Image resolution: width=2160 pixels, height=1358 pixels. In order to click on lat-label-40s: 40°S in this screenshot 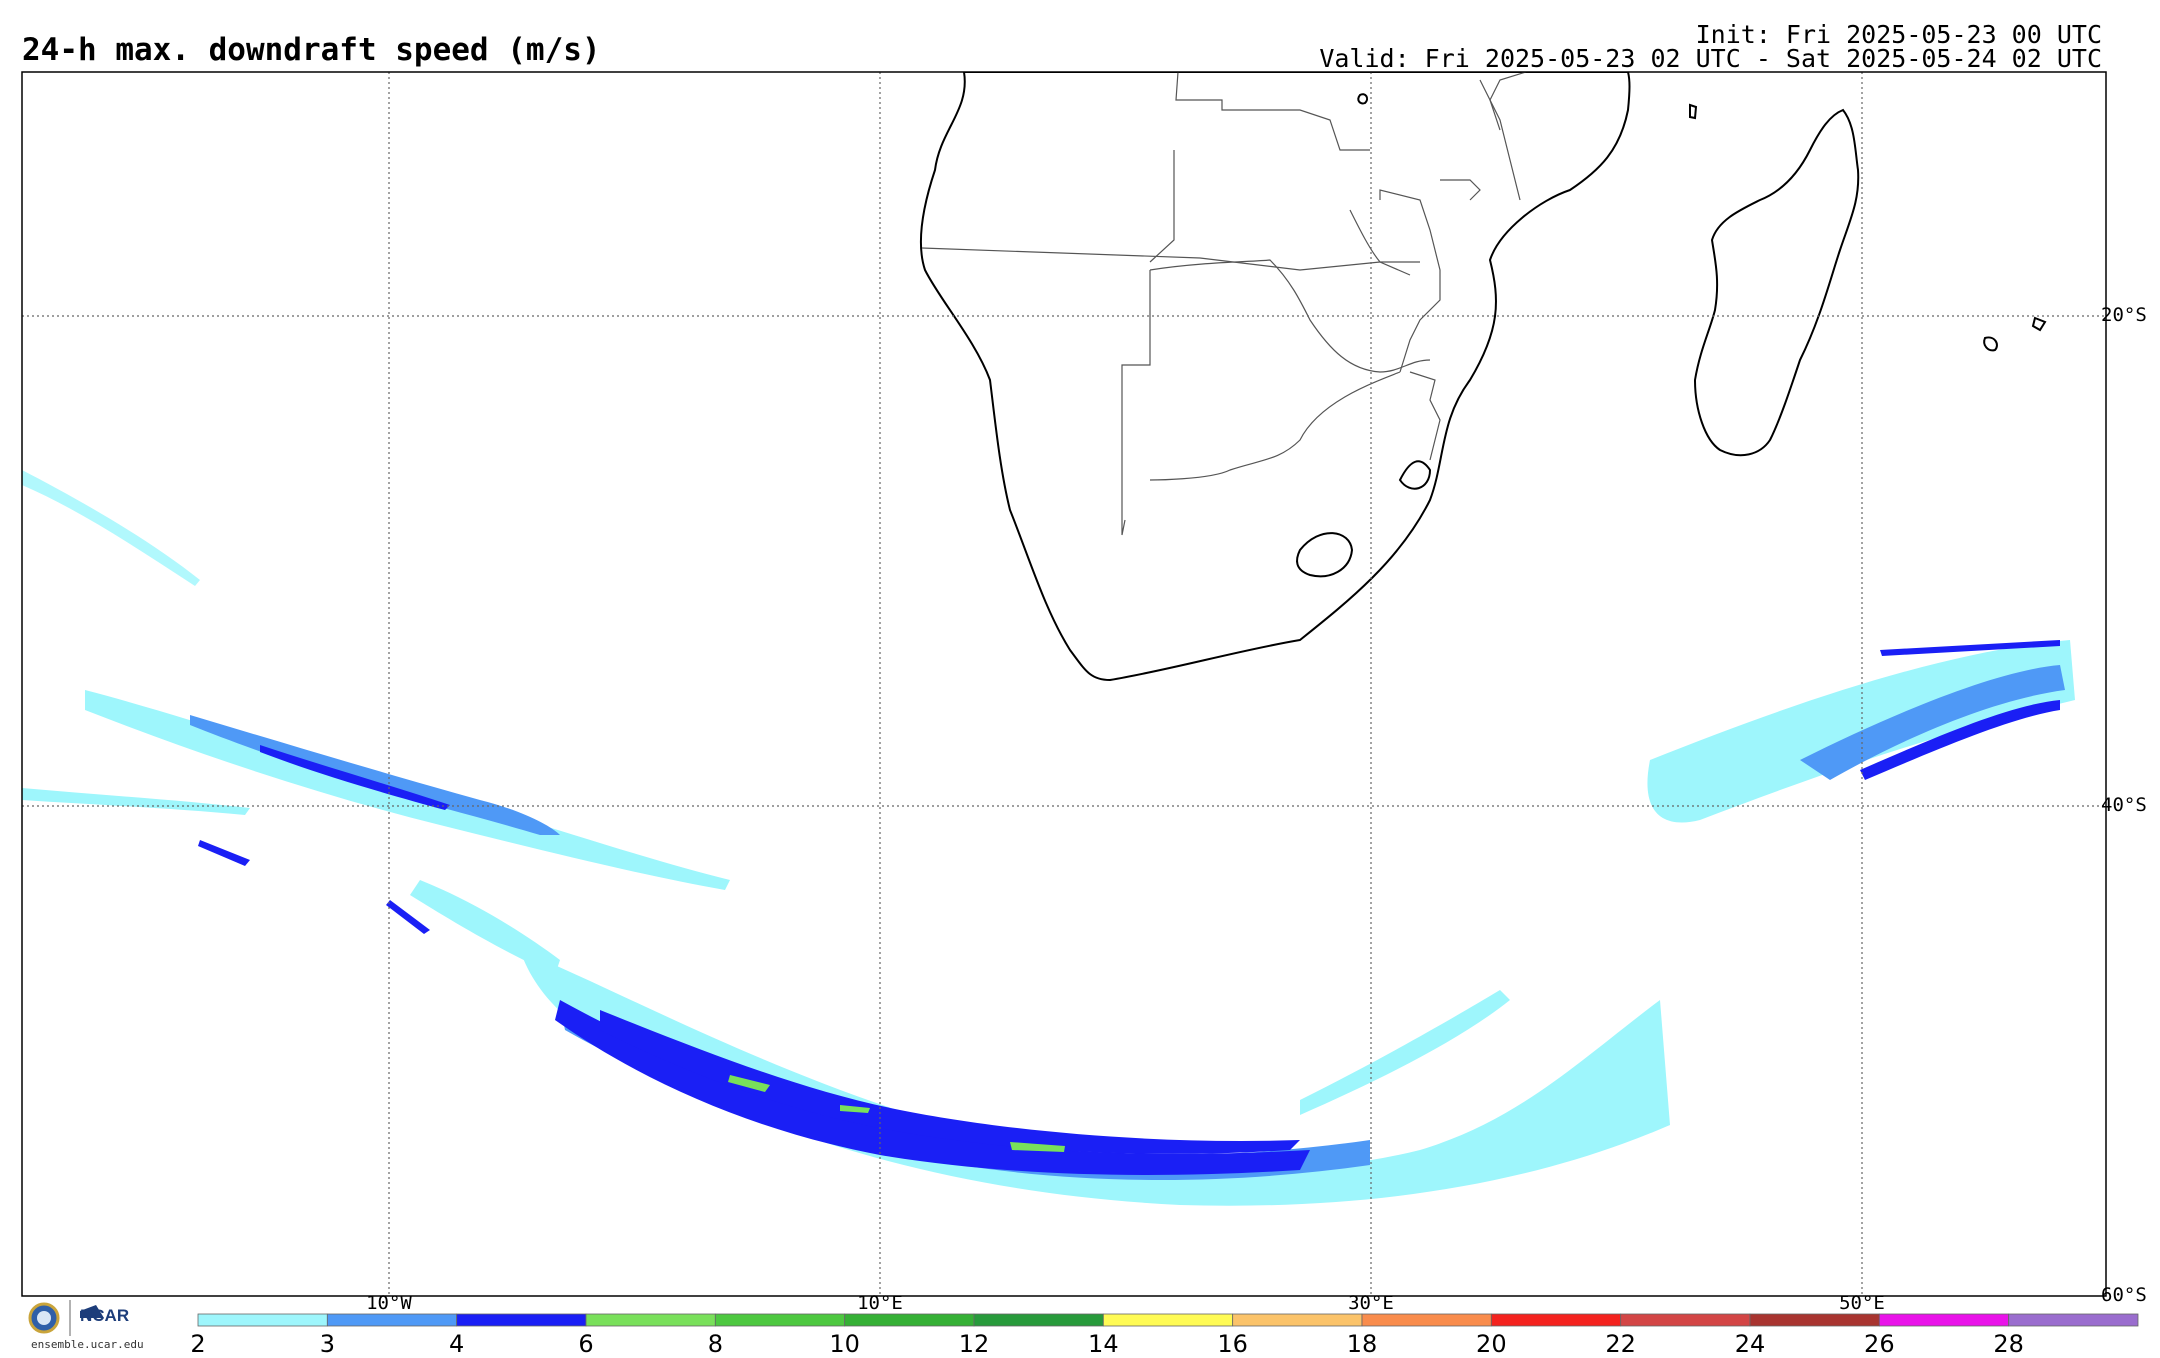, I will do `click(2124, 805)`.